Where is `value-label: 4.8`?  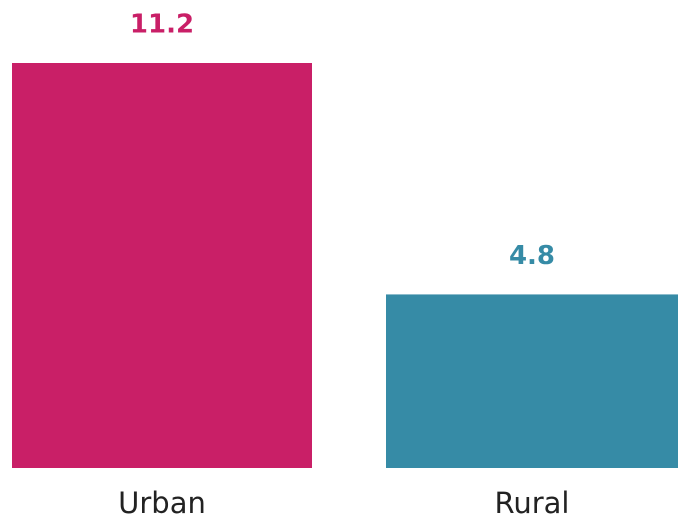
value-label: 4.8 is located at coordinates (532, 256).